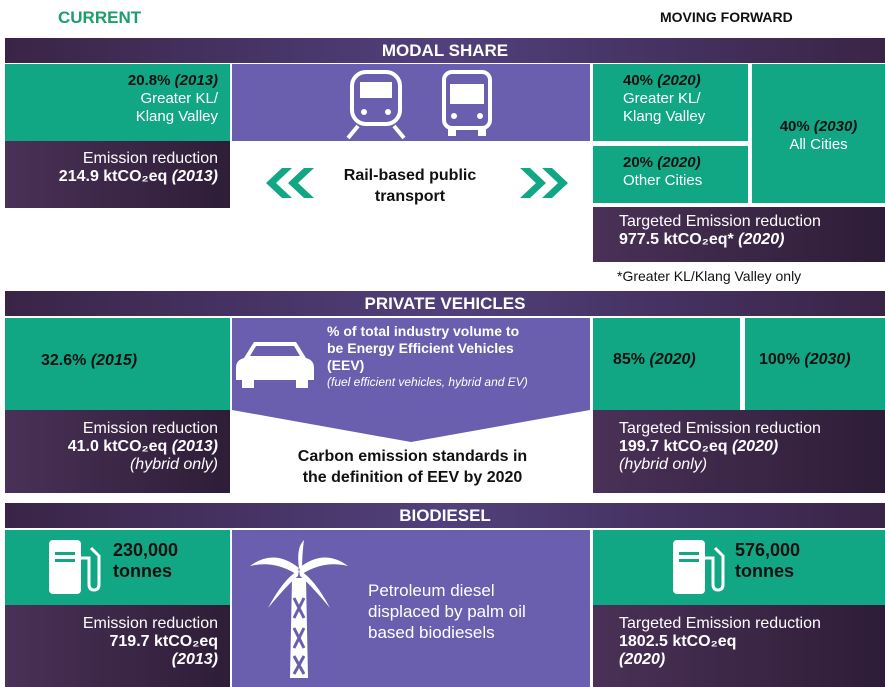 The width and height of the screenshot is (885, 687). I want to click on value: 100%, so click(779, 359).